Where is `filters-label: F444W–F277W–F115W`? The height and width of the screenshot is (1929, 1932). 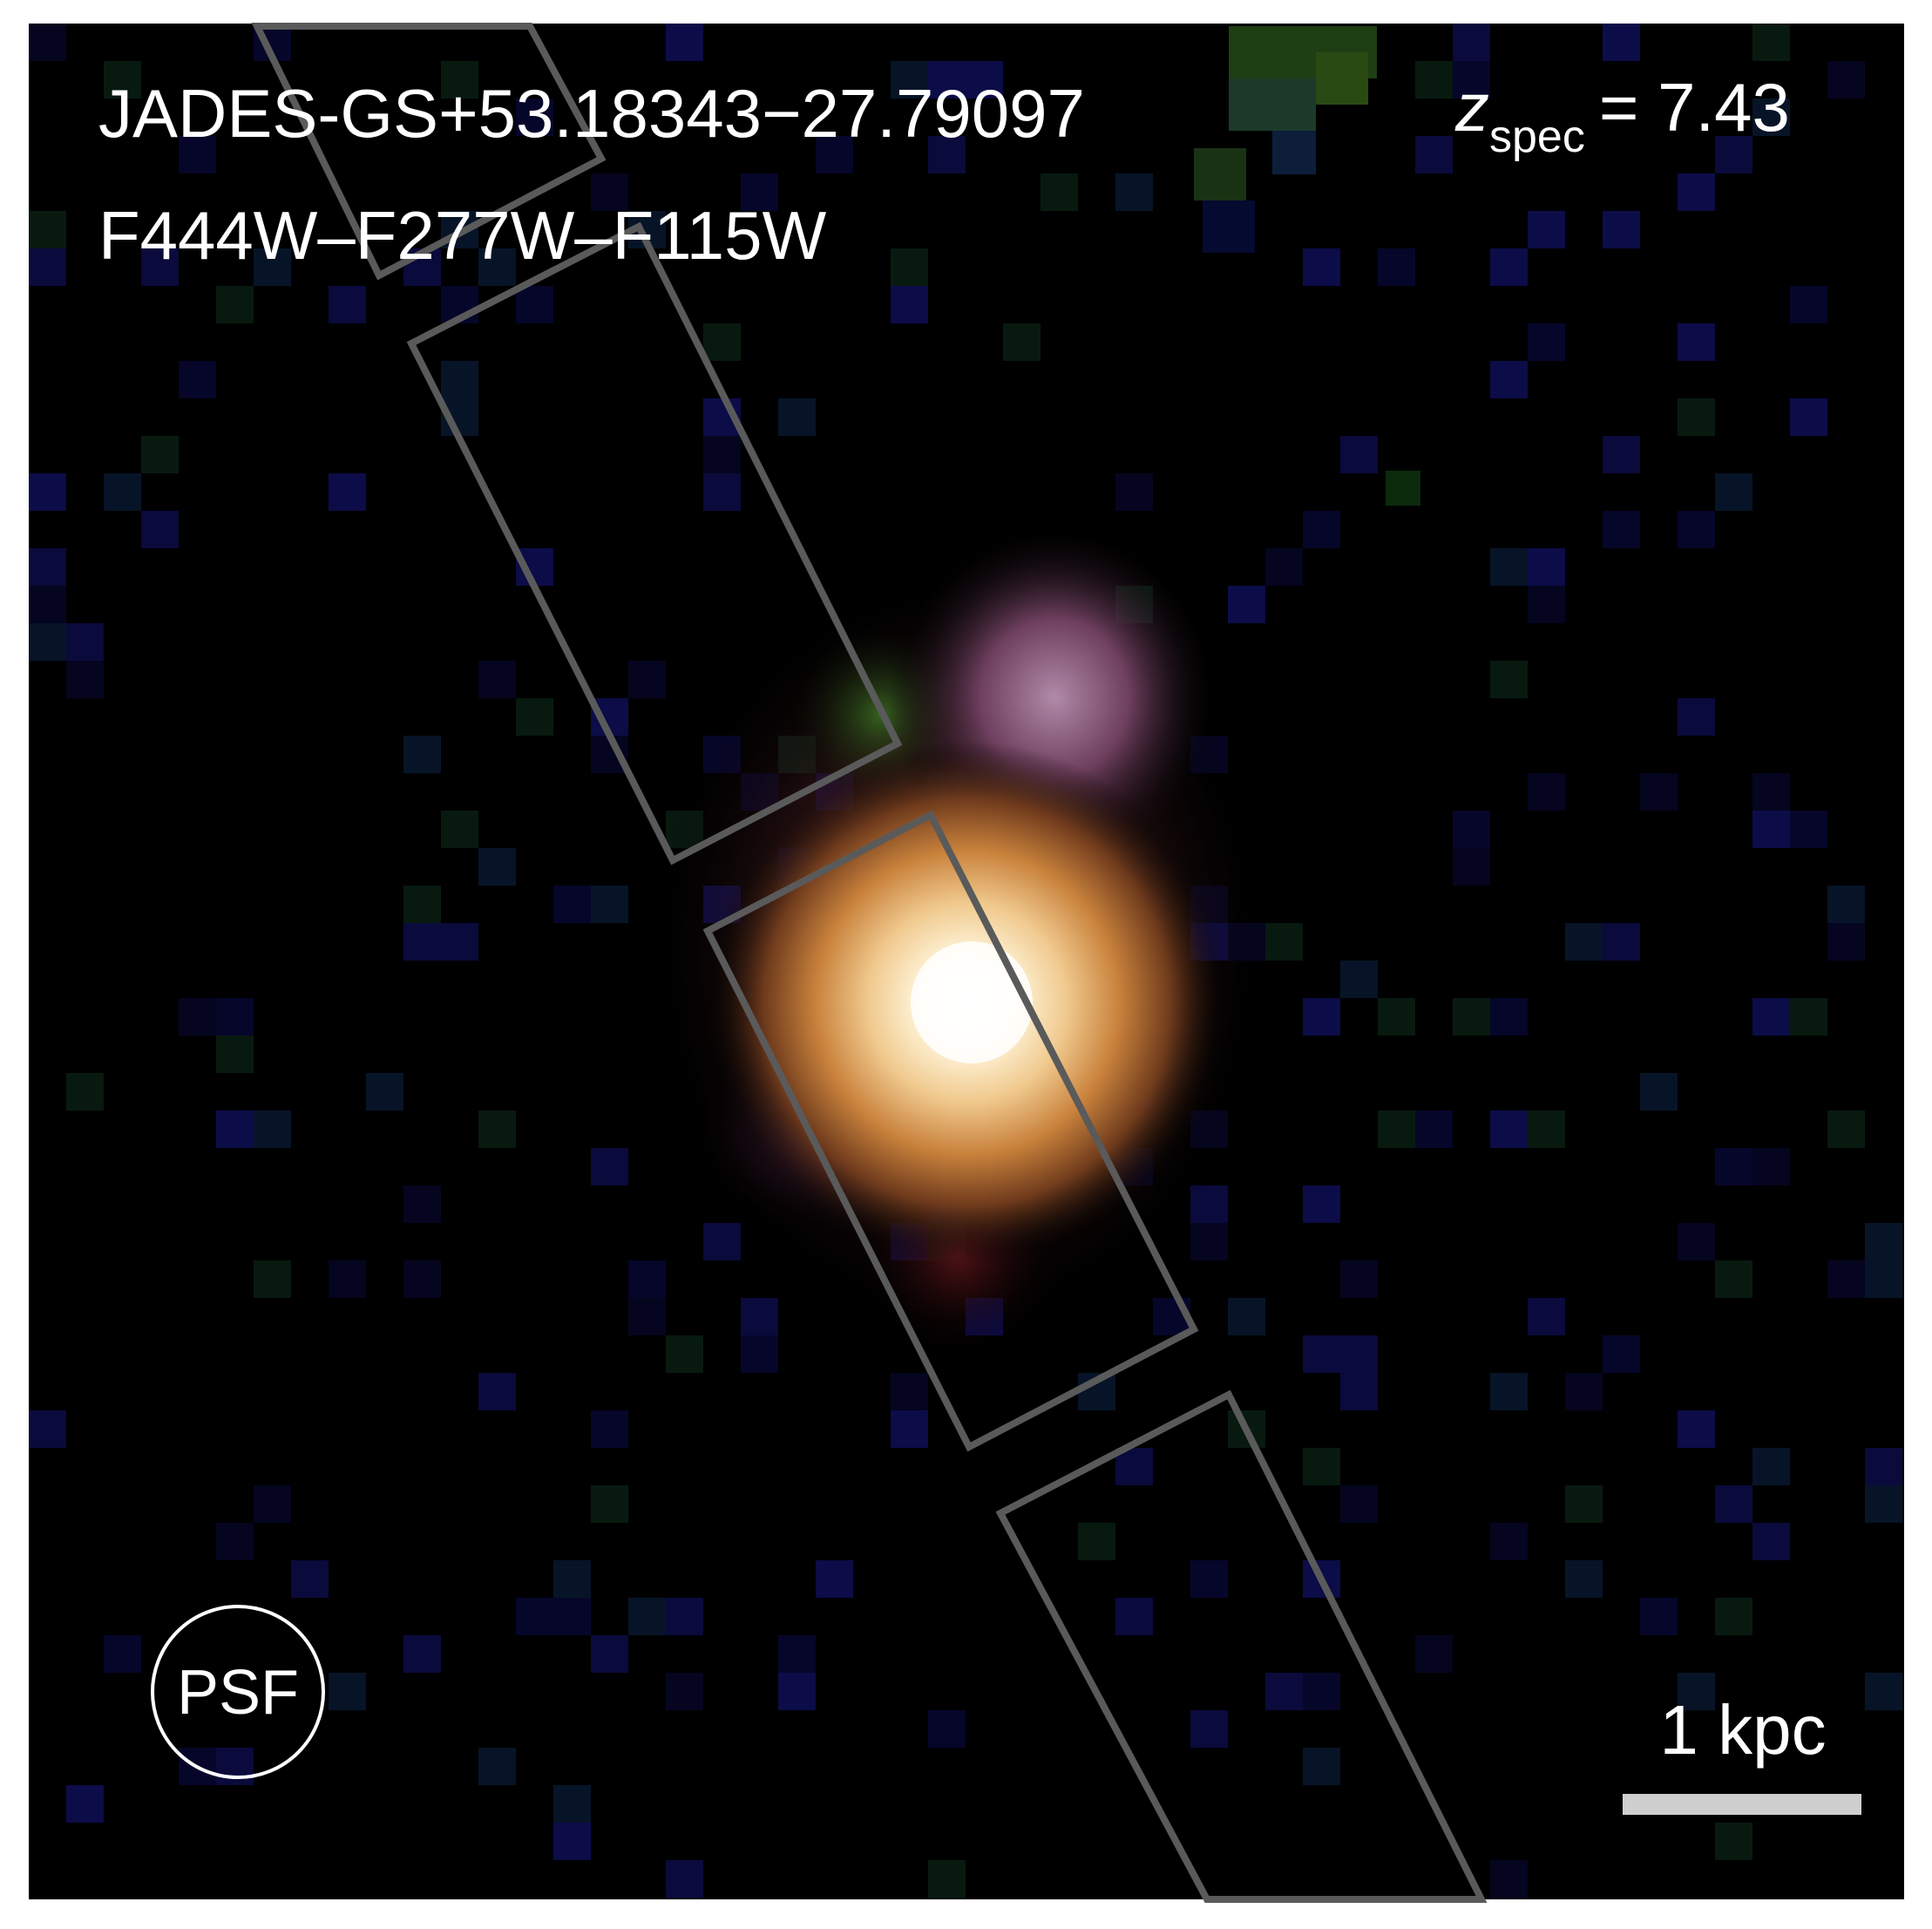
filters-label: F444W–F277W–F115W is located at coordinates (463, 235).